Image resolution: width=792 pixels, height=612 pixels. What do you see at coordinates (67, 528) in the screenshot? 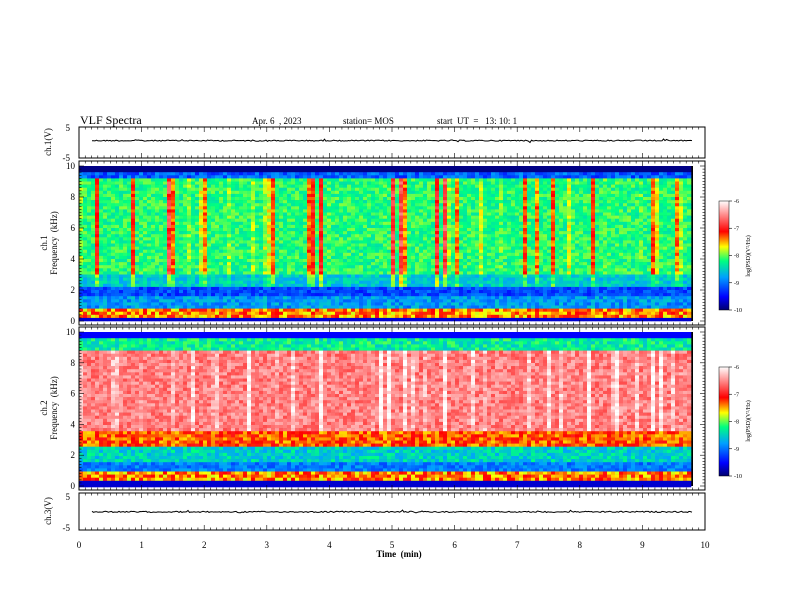
I see `ch3-ytick-minus5: -5` at bounding box center [67, 528].